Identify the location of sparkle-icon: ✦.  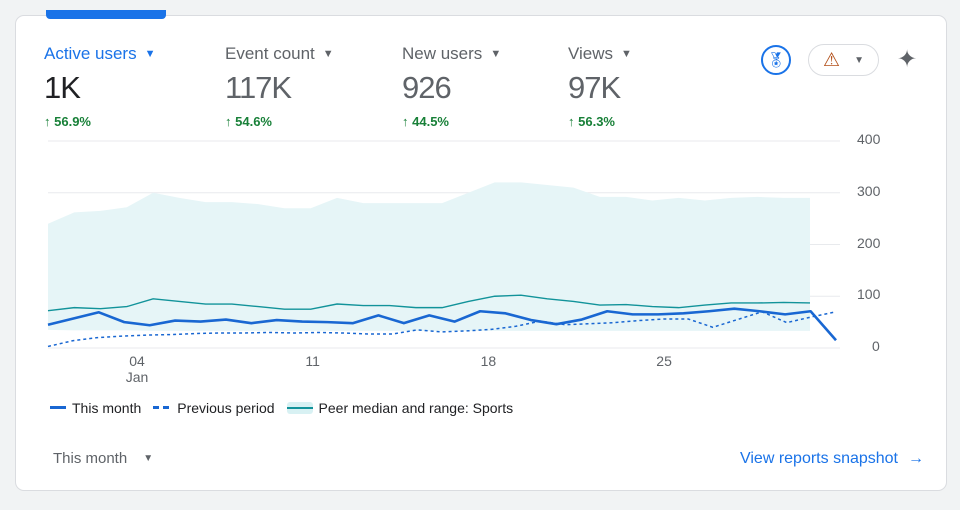
(907, 59).